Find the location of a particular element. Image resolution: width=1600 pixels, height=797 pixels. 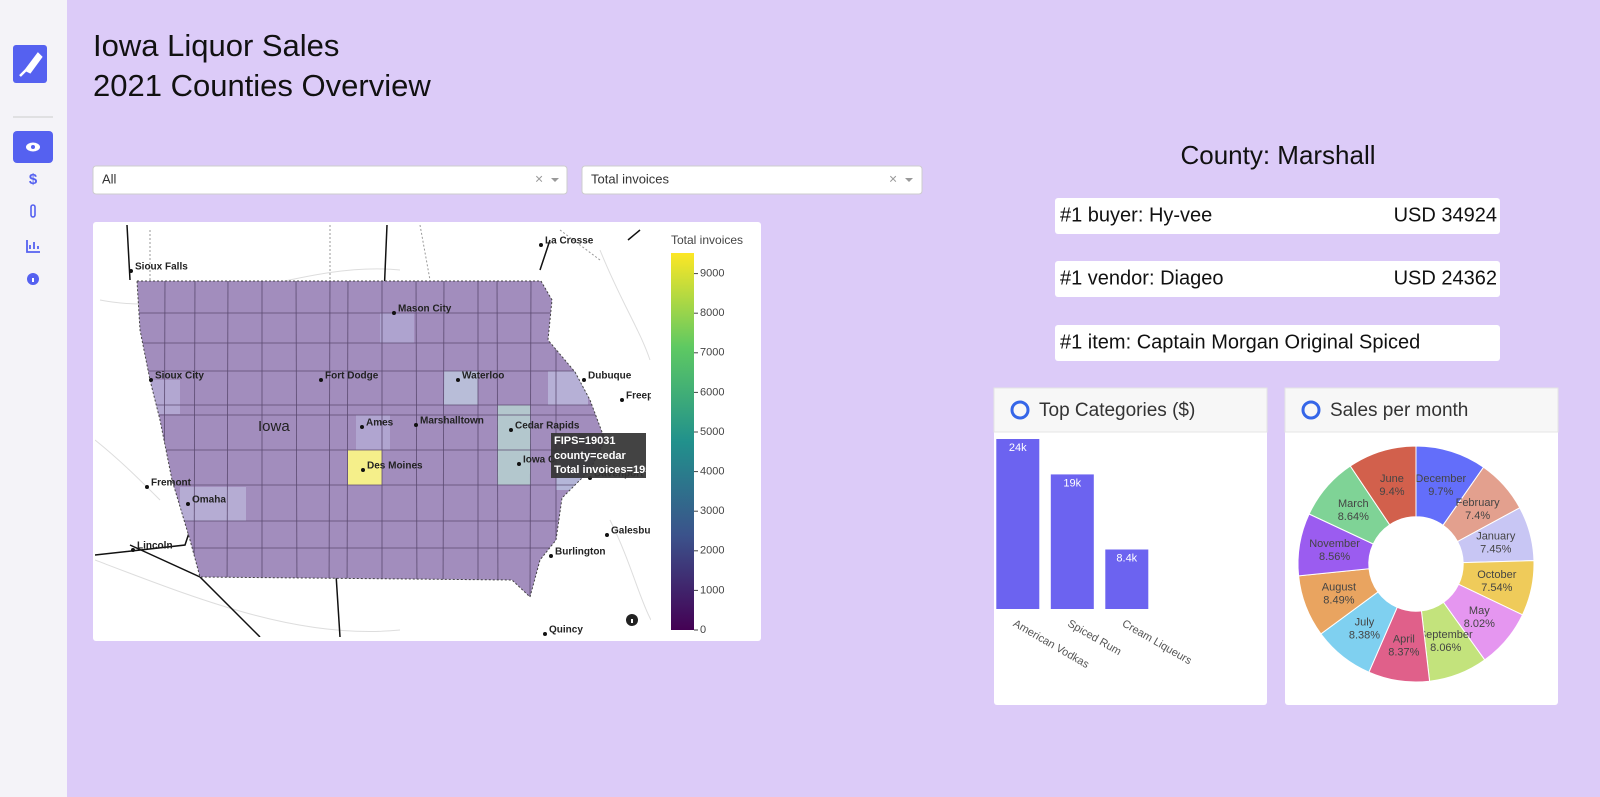

tooltip-line: FIPS=19031 is located at coordinates (584, 441).